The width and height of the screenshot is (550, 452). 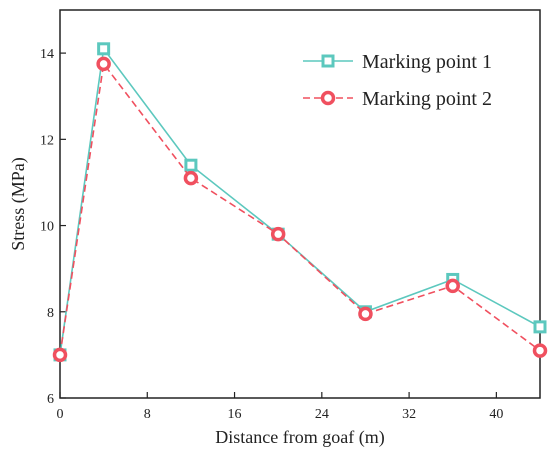 I want to click on x-tick-label: 0, so click(x=60, y=414).